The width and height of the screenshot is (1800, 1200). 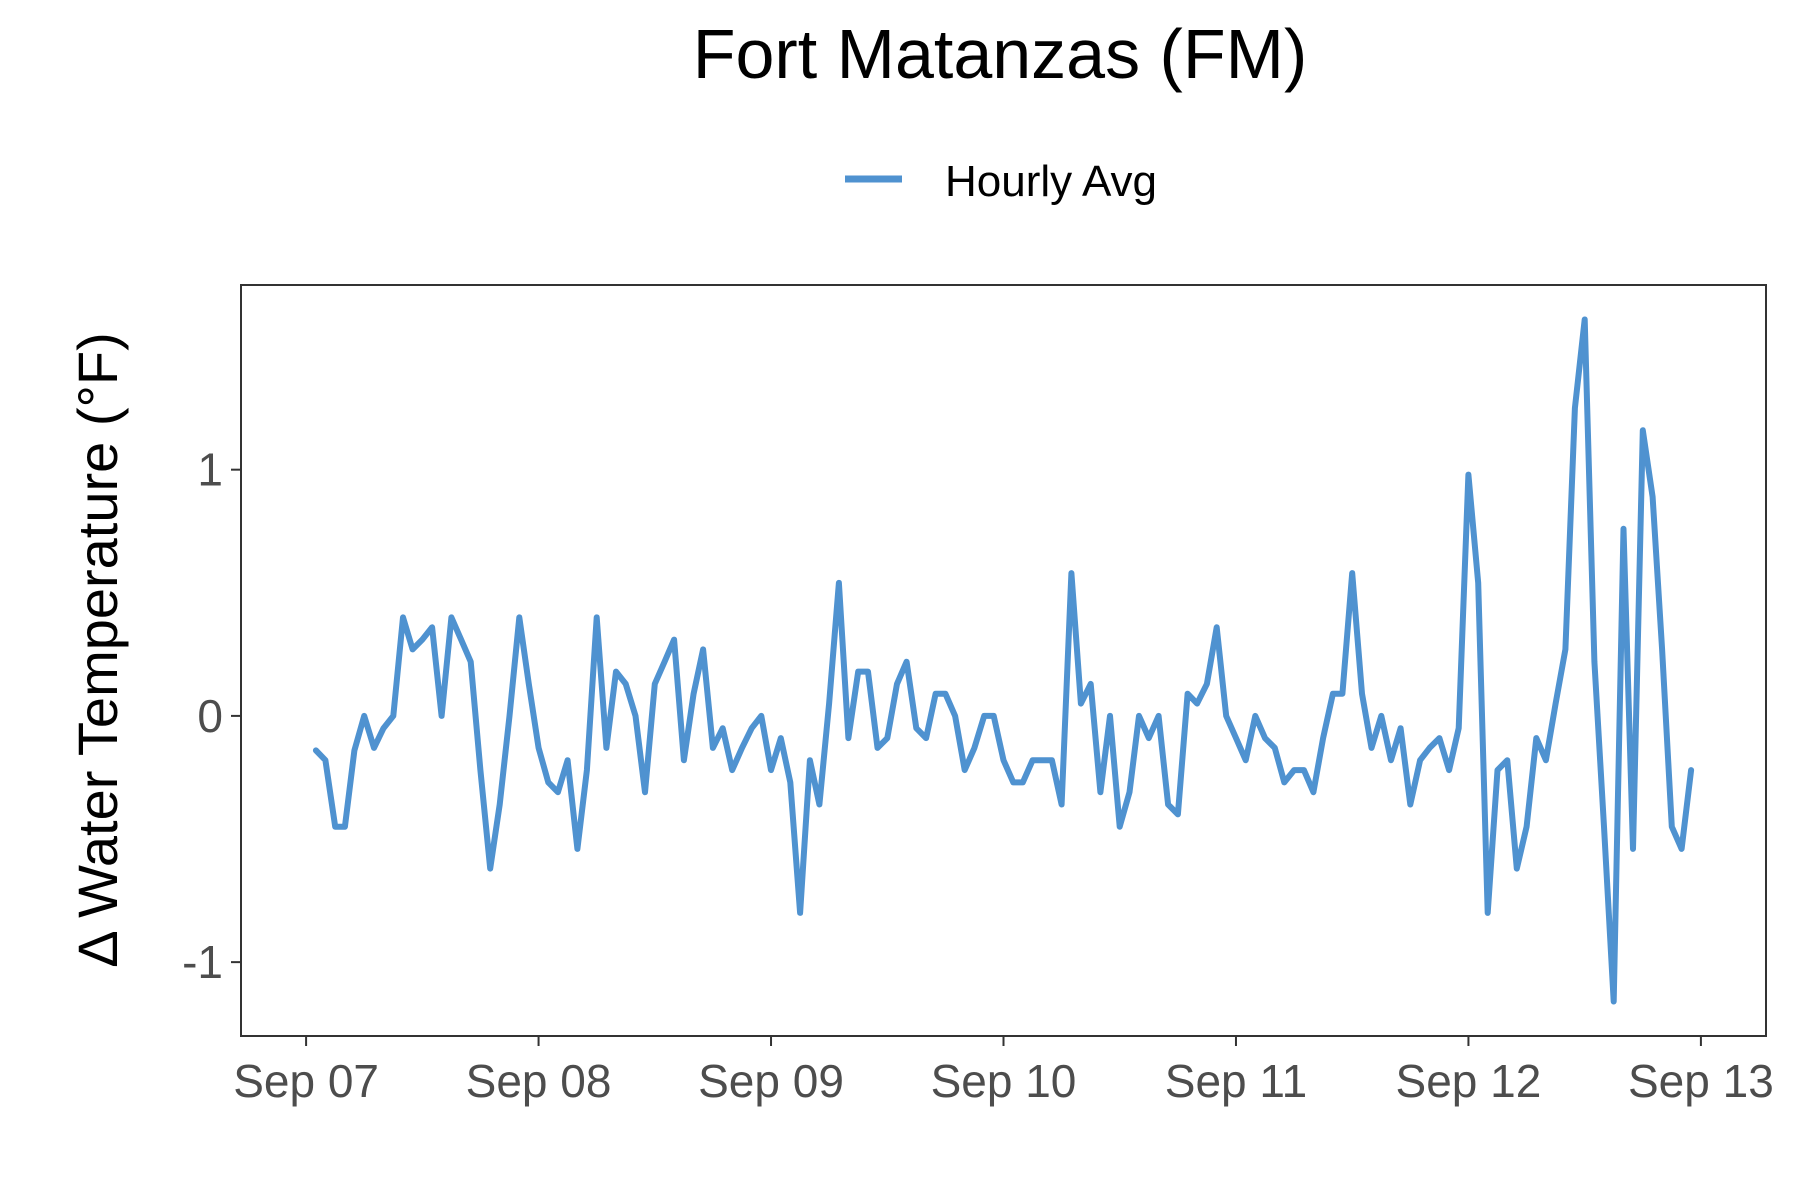 I want to click on legend: Hourly Avg, so click(x=1001, y=181).